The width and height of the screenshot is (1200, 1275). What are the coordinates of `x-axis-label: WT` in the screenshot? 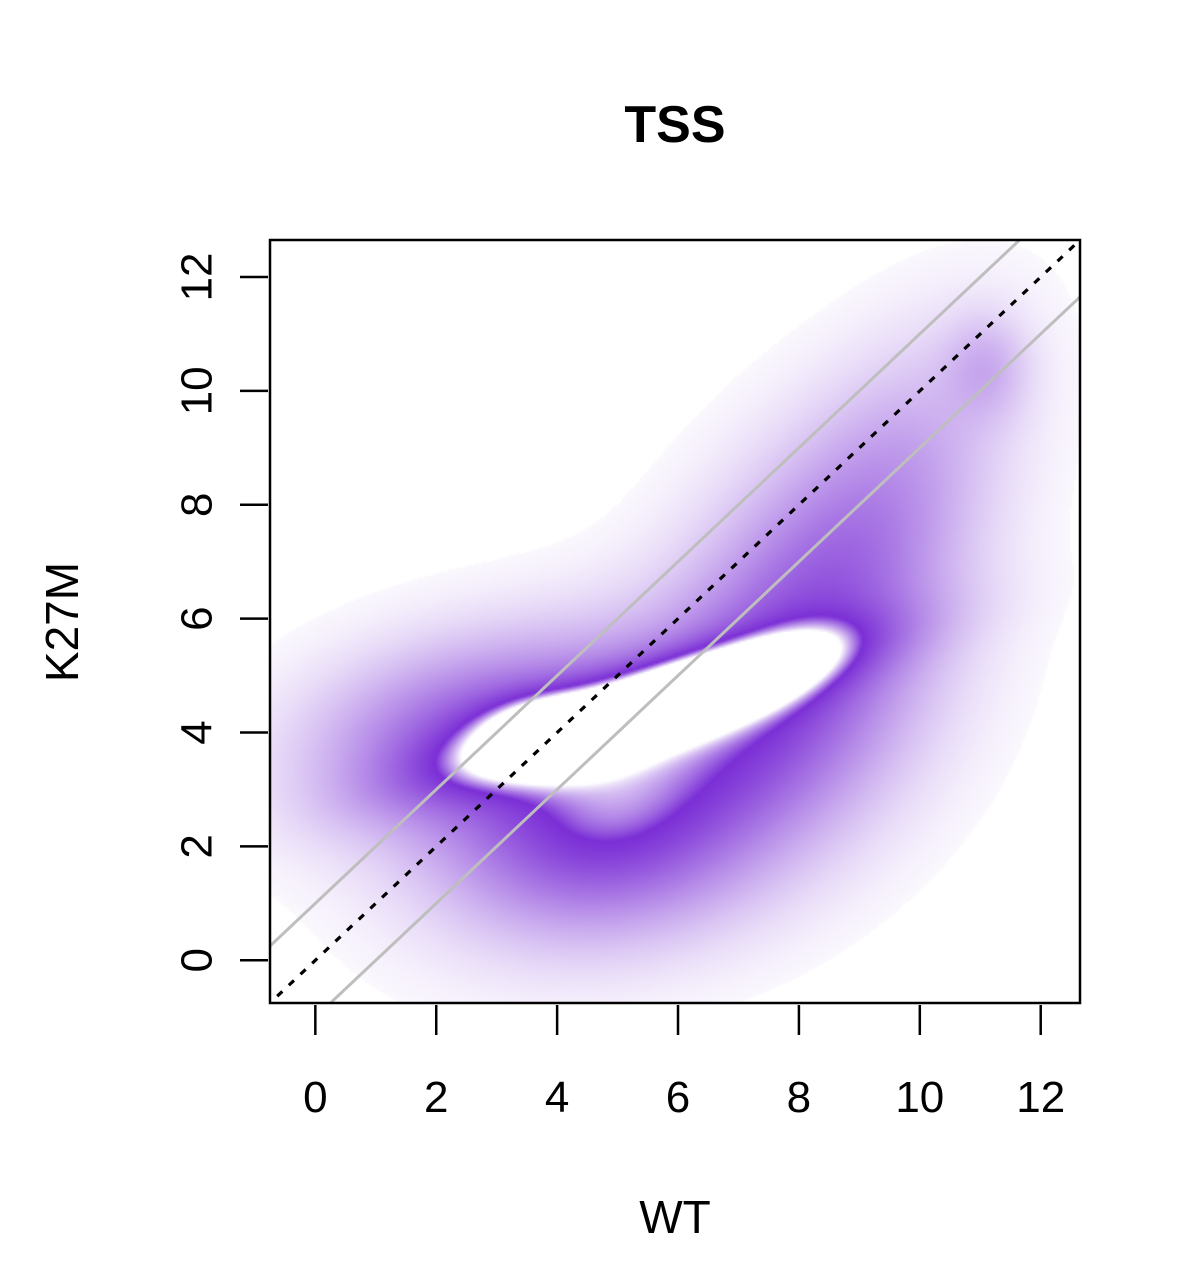 It's located at (675, 1217).